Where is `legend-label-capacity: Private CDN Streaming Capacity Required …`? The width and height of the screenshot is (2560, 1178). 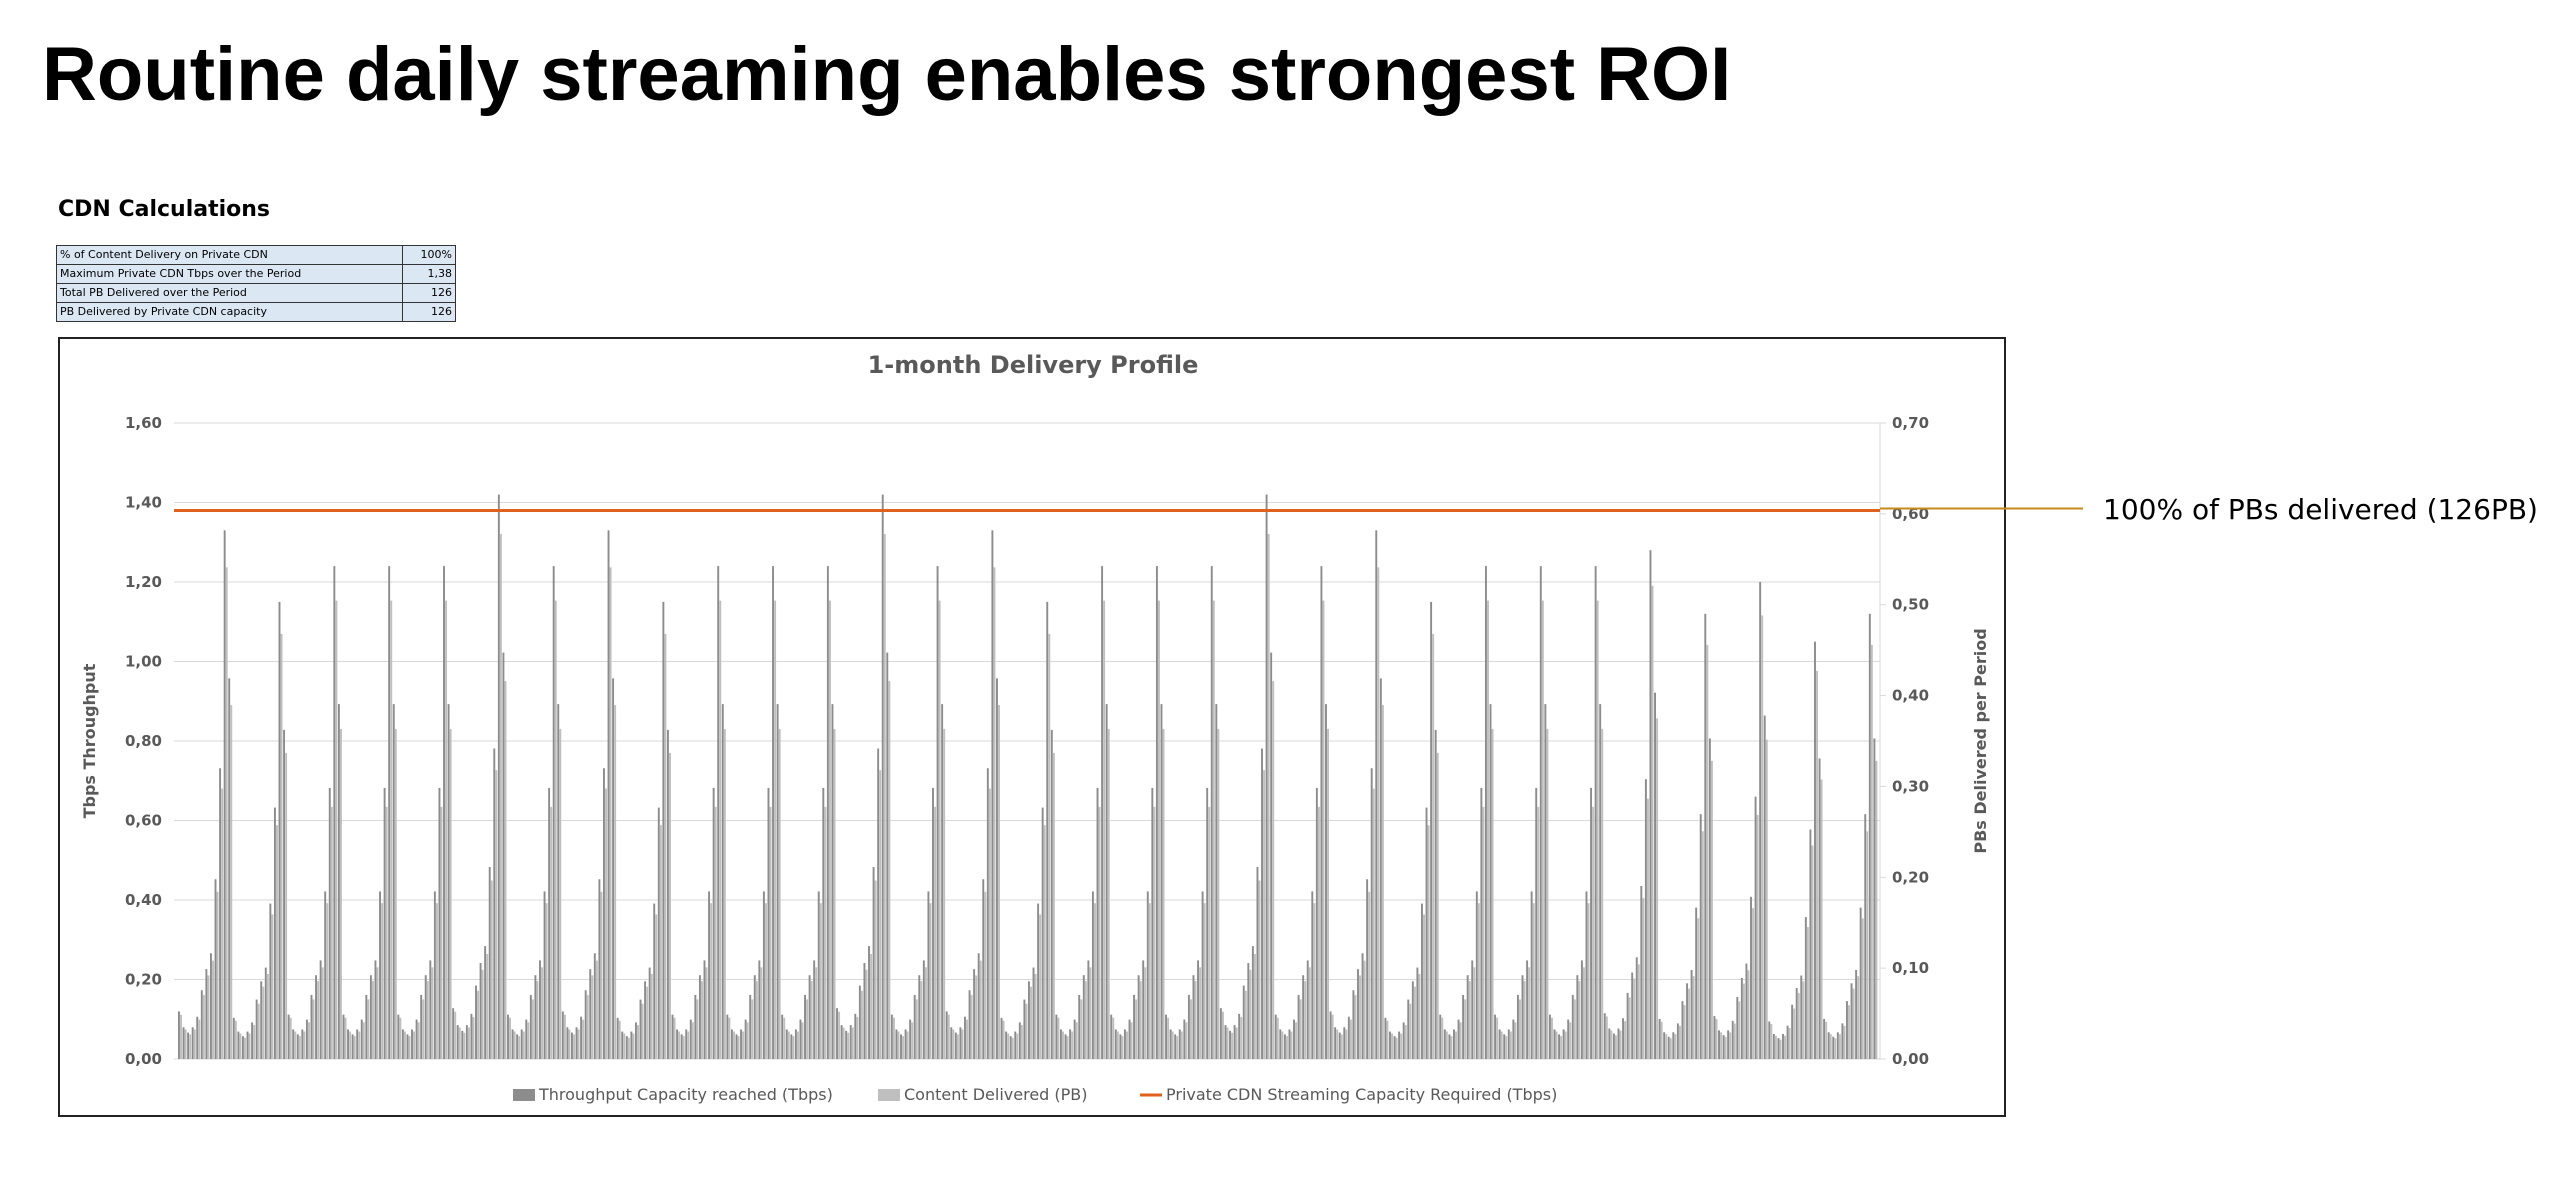
legend-label-capacity: Private CDN Streaming Capacity Required … is located at coordinates (1361, 1094).